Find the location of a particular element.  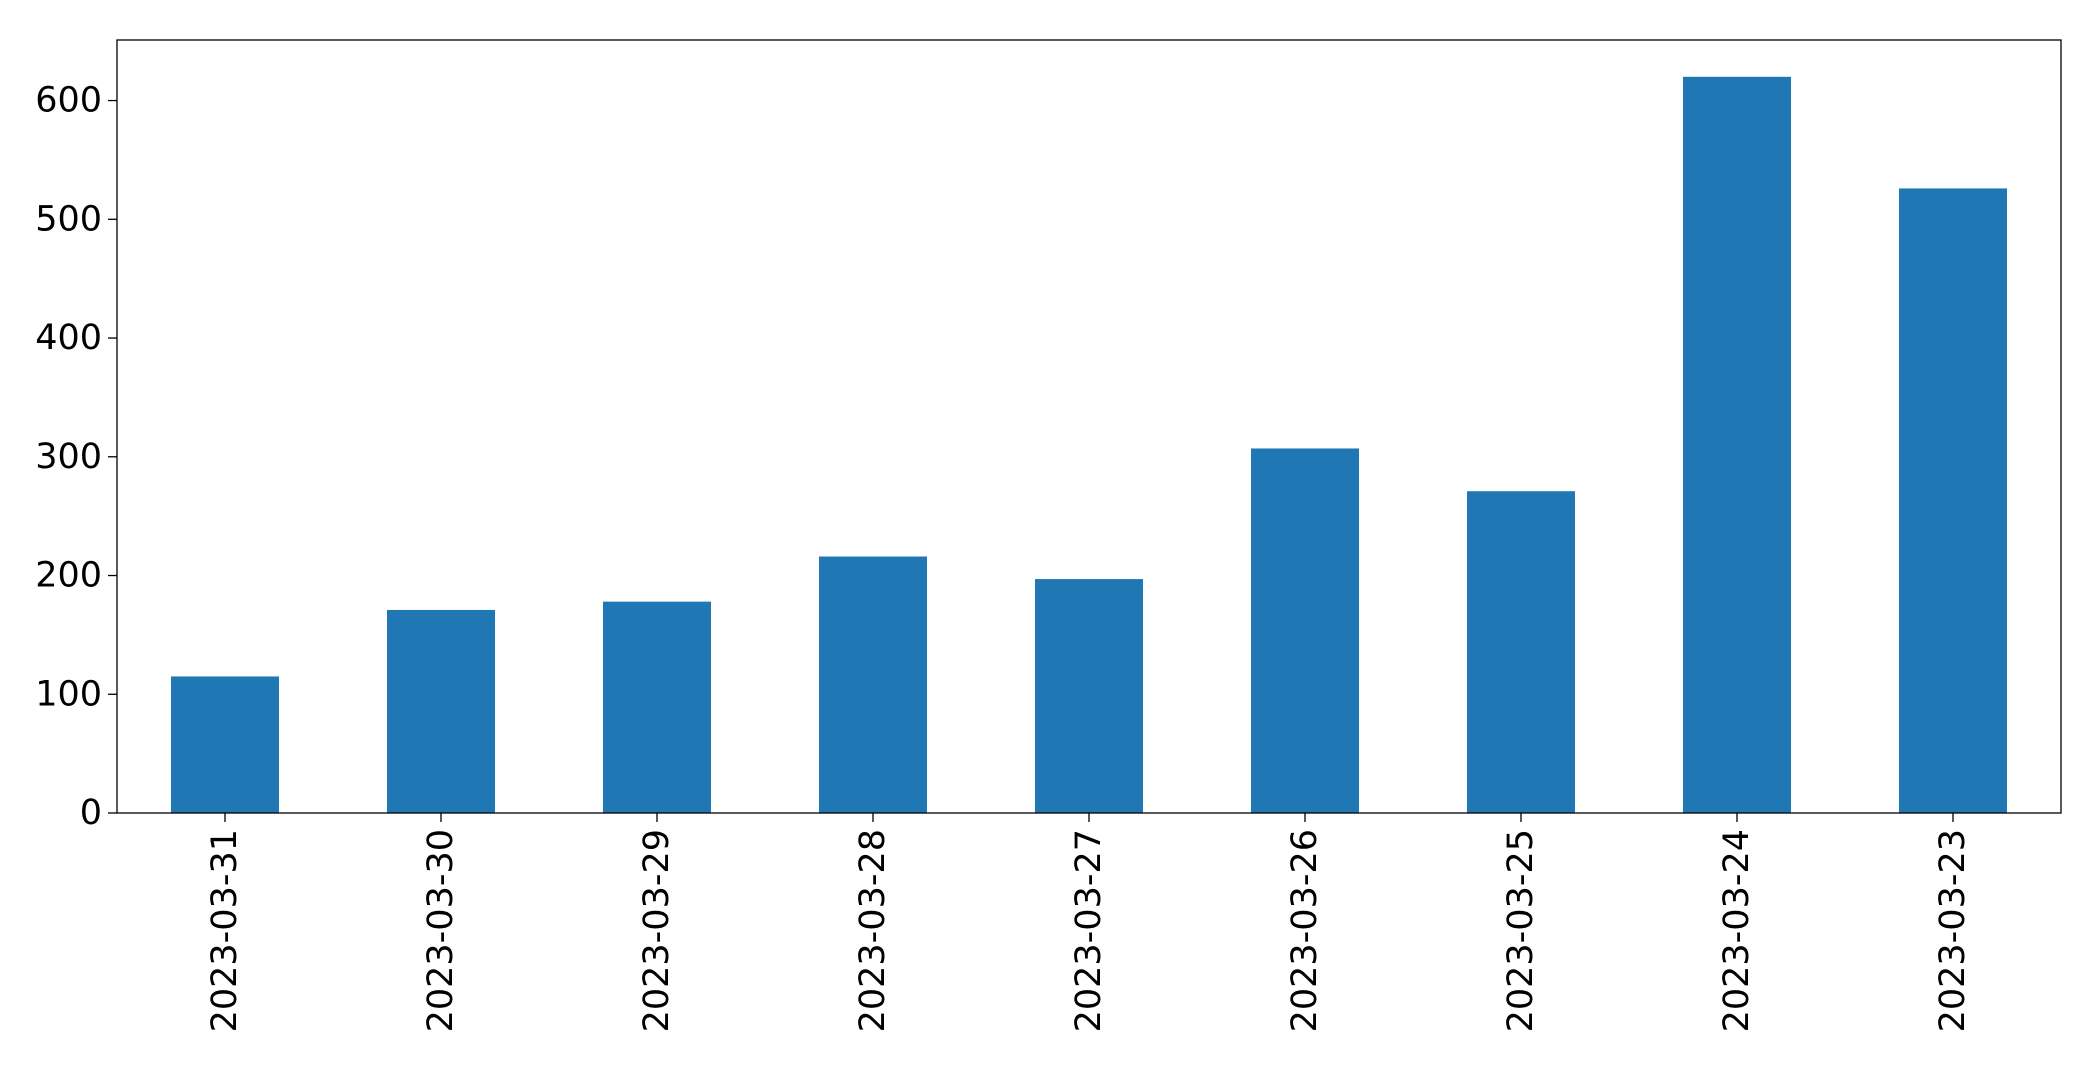

x-tick-label: 2023-03-24 is located at coordinates (1737, 930).